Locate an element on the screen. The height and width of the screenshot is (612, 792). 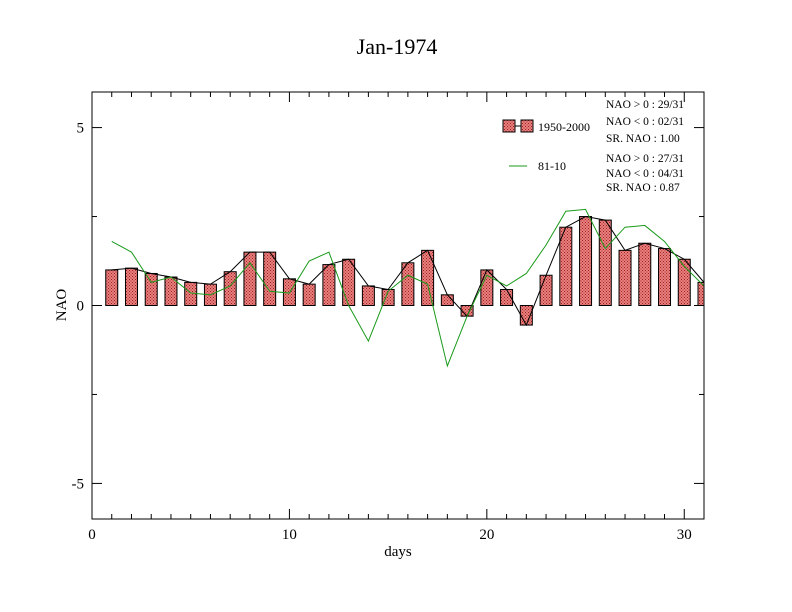
x-tick-label-10: 10 is located at coordinates (289, 535).